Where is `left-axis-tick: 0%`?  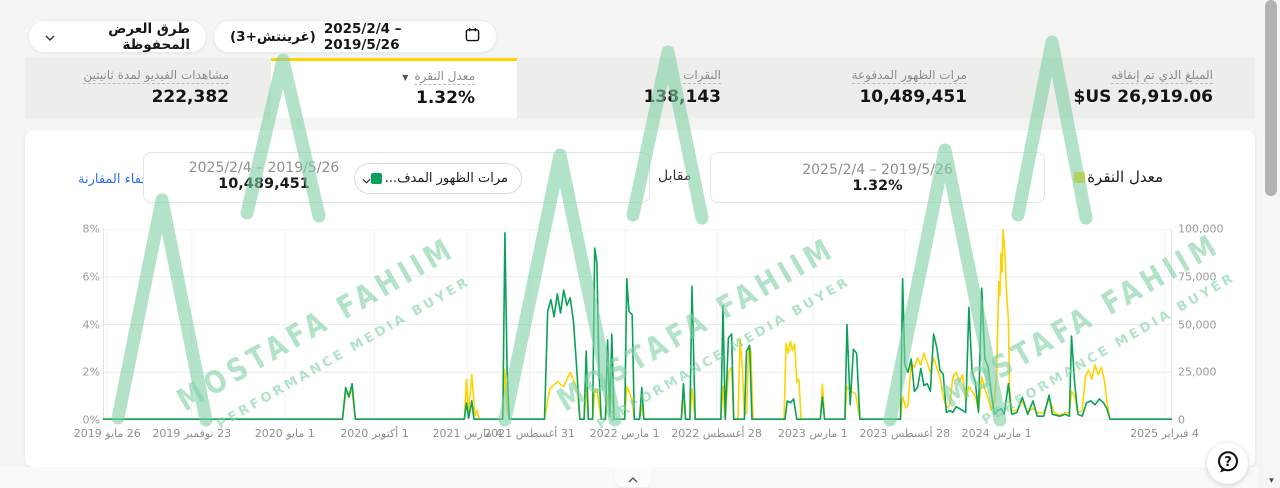 left-axis-tick: 0% is located at coordinates (91, 420).